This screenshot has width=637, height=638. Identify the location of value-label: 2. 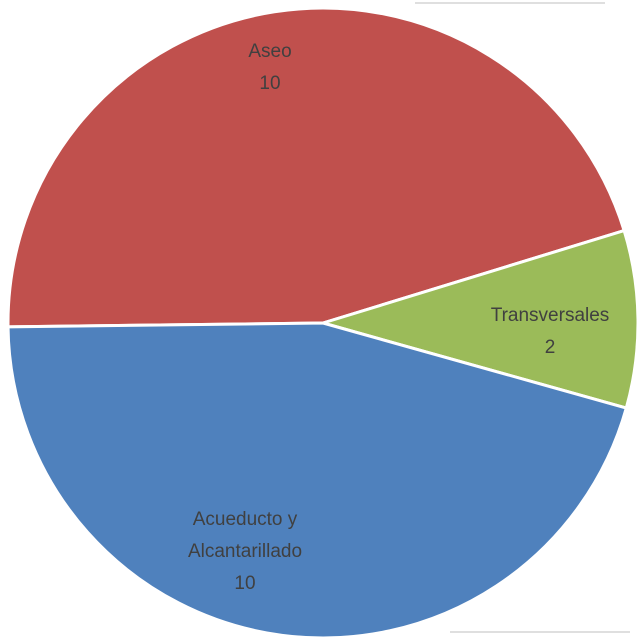
(550, 347).